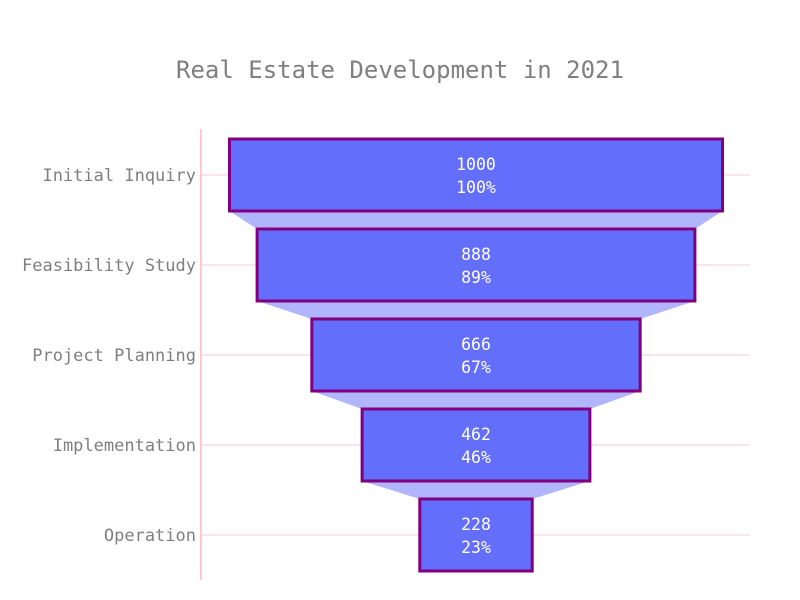  I want to click on percent-label-1: 100%, so click(476, 187).